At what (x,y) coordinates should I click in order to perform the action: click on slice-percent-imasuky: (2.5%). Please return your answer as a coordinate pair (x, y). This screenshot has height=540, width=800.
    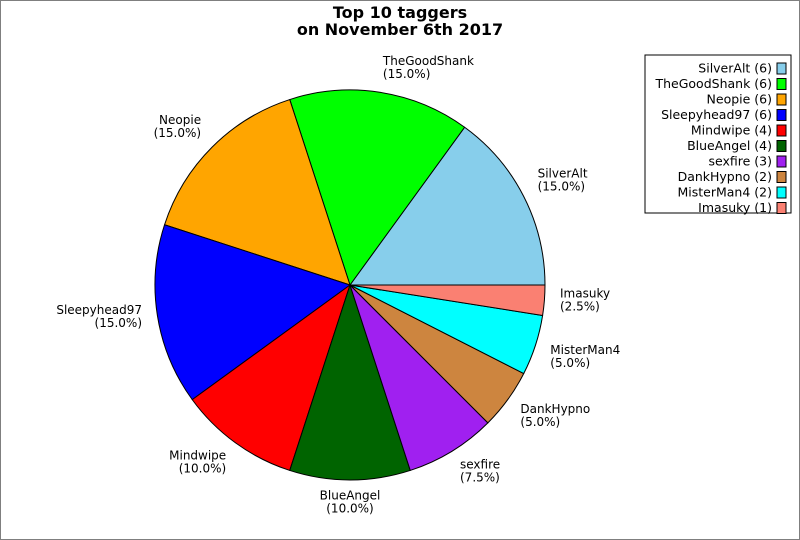
    Looking at the image, I should click on (580, 307).